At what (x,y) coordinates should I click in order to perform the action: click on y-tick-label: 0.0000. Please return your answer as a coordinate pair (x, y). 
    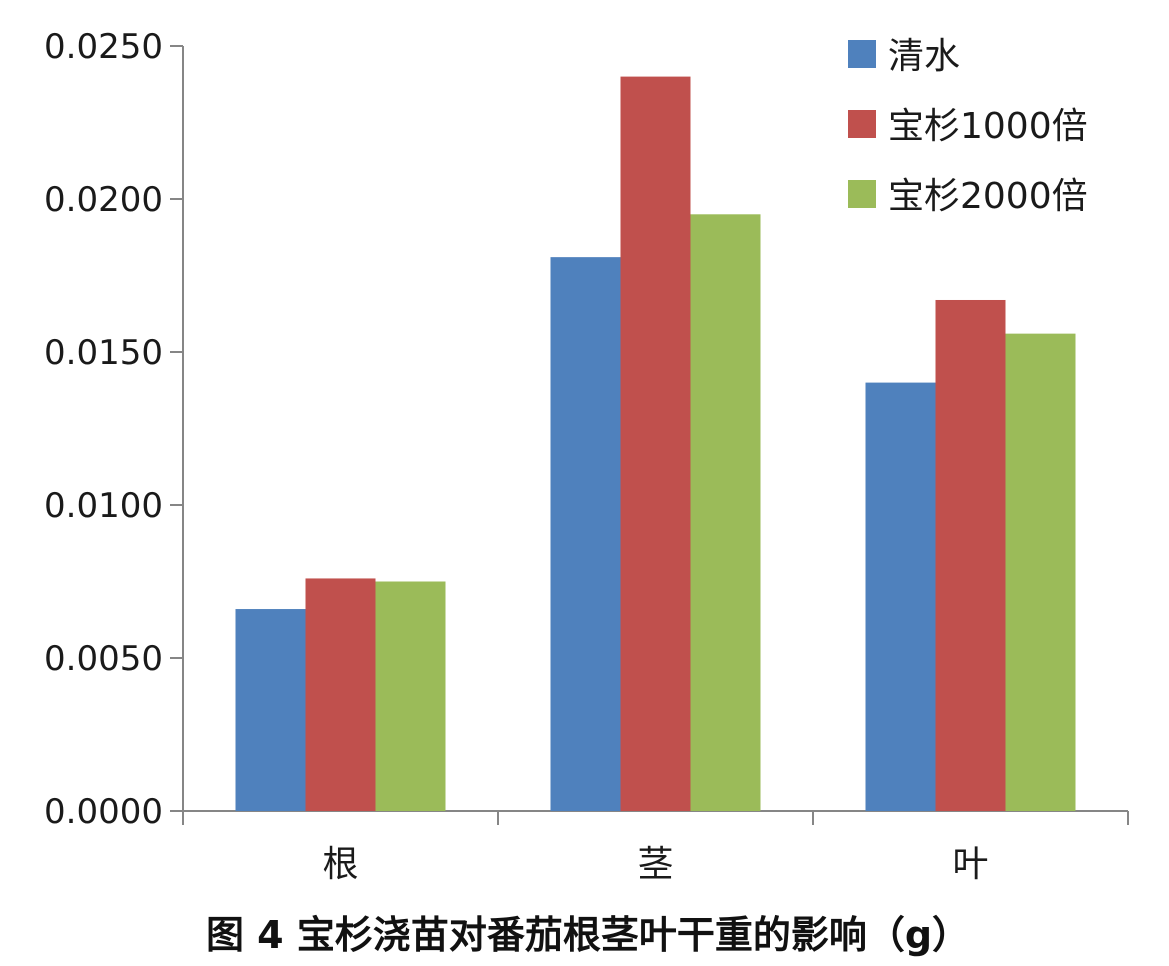
    Looking at the image, I should click on (103, 812).